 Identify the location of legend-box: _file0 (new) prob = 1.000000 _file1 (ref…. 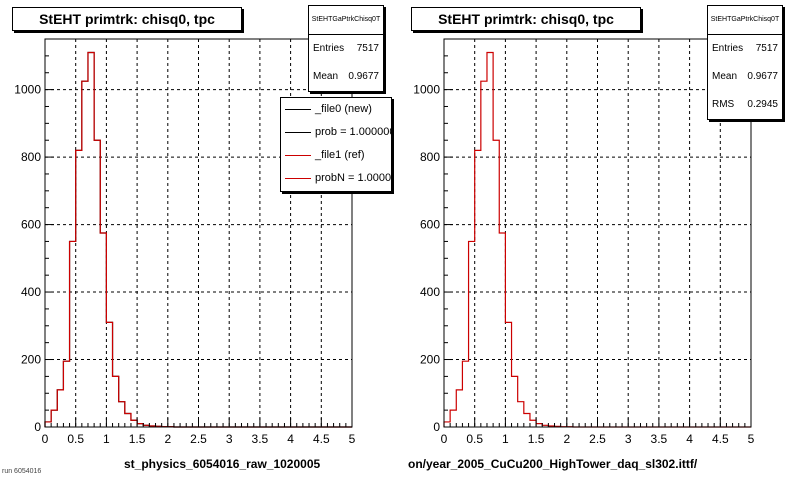
(336, 144).